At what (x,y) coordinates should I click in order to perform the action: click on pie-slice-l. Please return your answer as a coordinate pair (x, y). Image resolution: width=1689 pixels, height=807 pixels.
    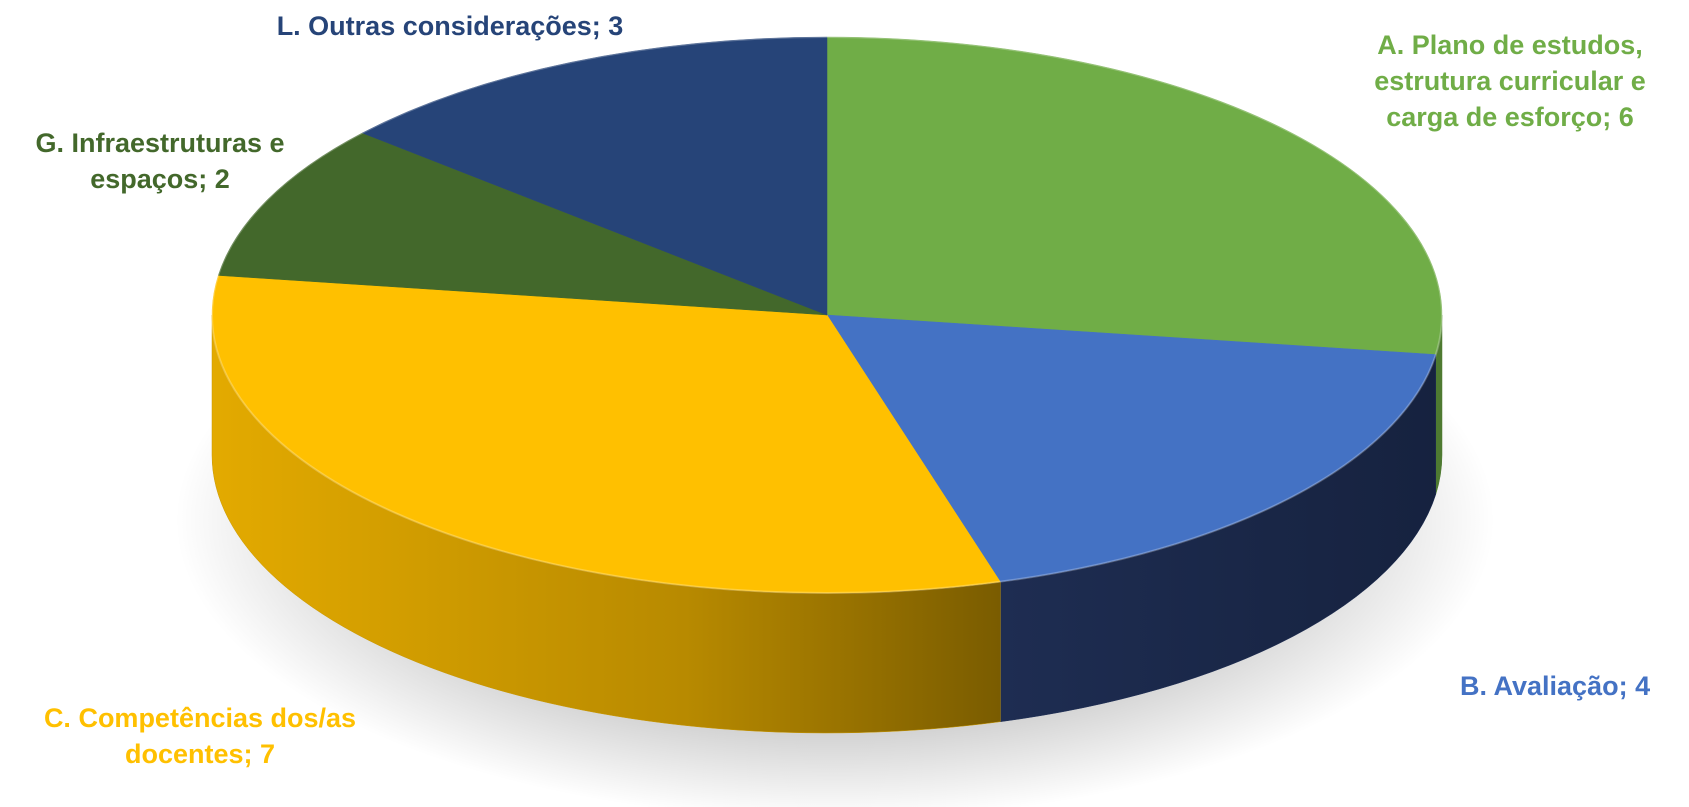
    Looking at the image, I should click on (594, 176).